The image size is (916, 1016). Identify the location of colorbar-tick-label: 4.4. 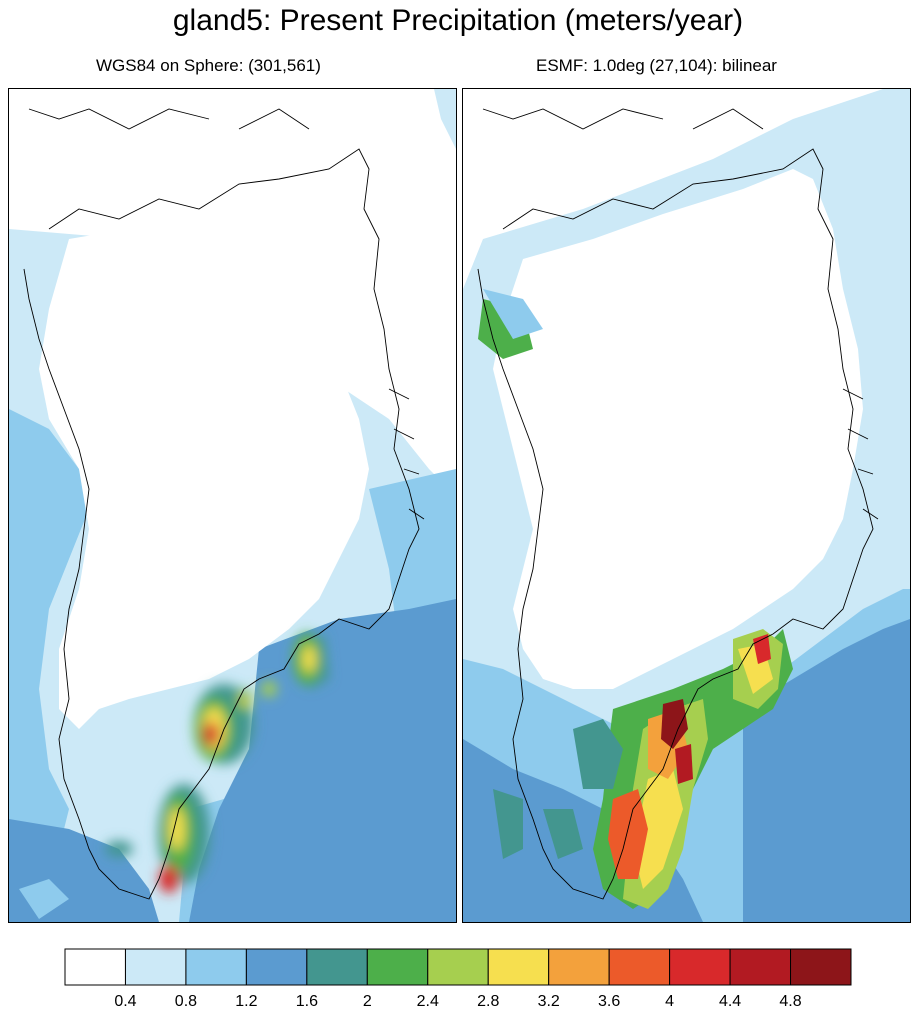
(730, 1001).